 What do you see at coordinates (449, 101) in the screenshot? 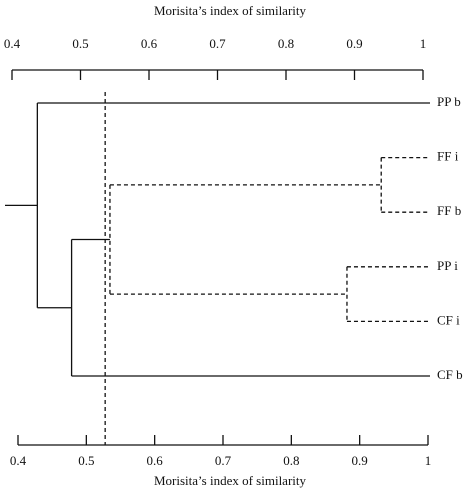
I see `leaf-label: PP b` at bounding box center [449, 101].